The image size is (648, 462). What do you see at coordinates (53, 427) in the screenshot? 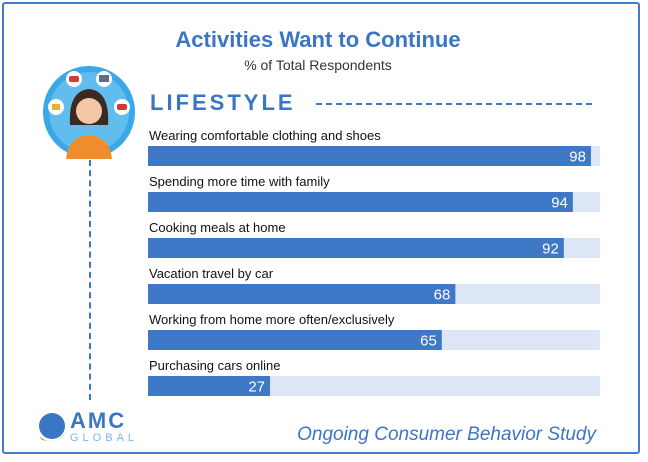
I see `amc-logo-icon` at bounding box center [53, 427].